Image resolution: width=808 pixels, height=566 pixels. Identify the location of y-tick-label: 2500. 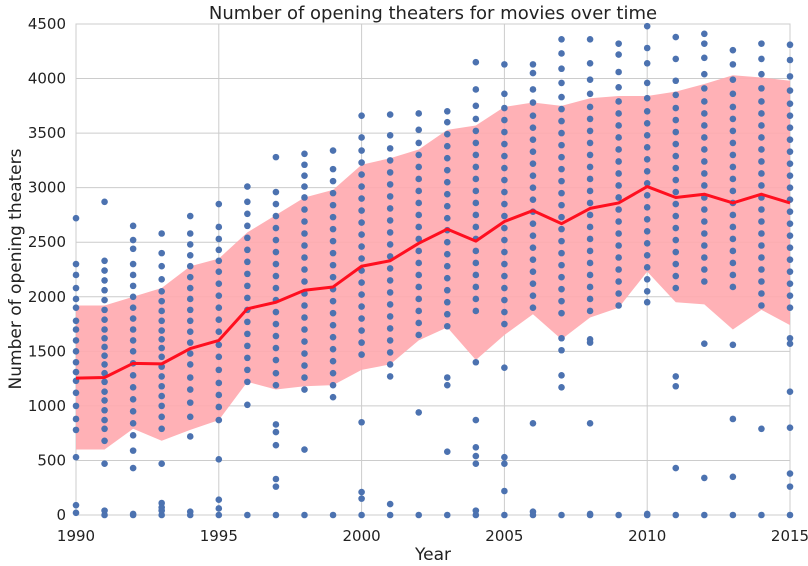
(47, 242).